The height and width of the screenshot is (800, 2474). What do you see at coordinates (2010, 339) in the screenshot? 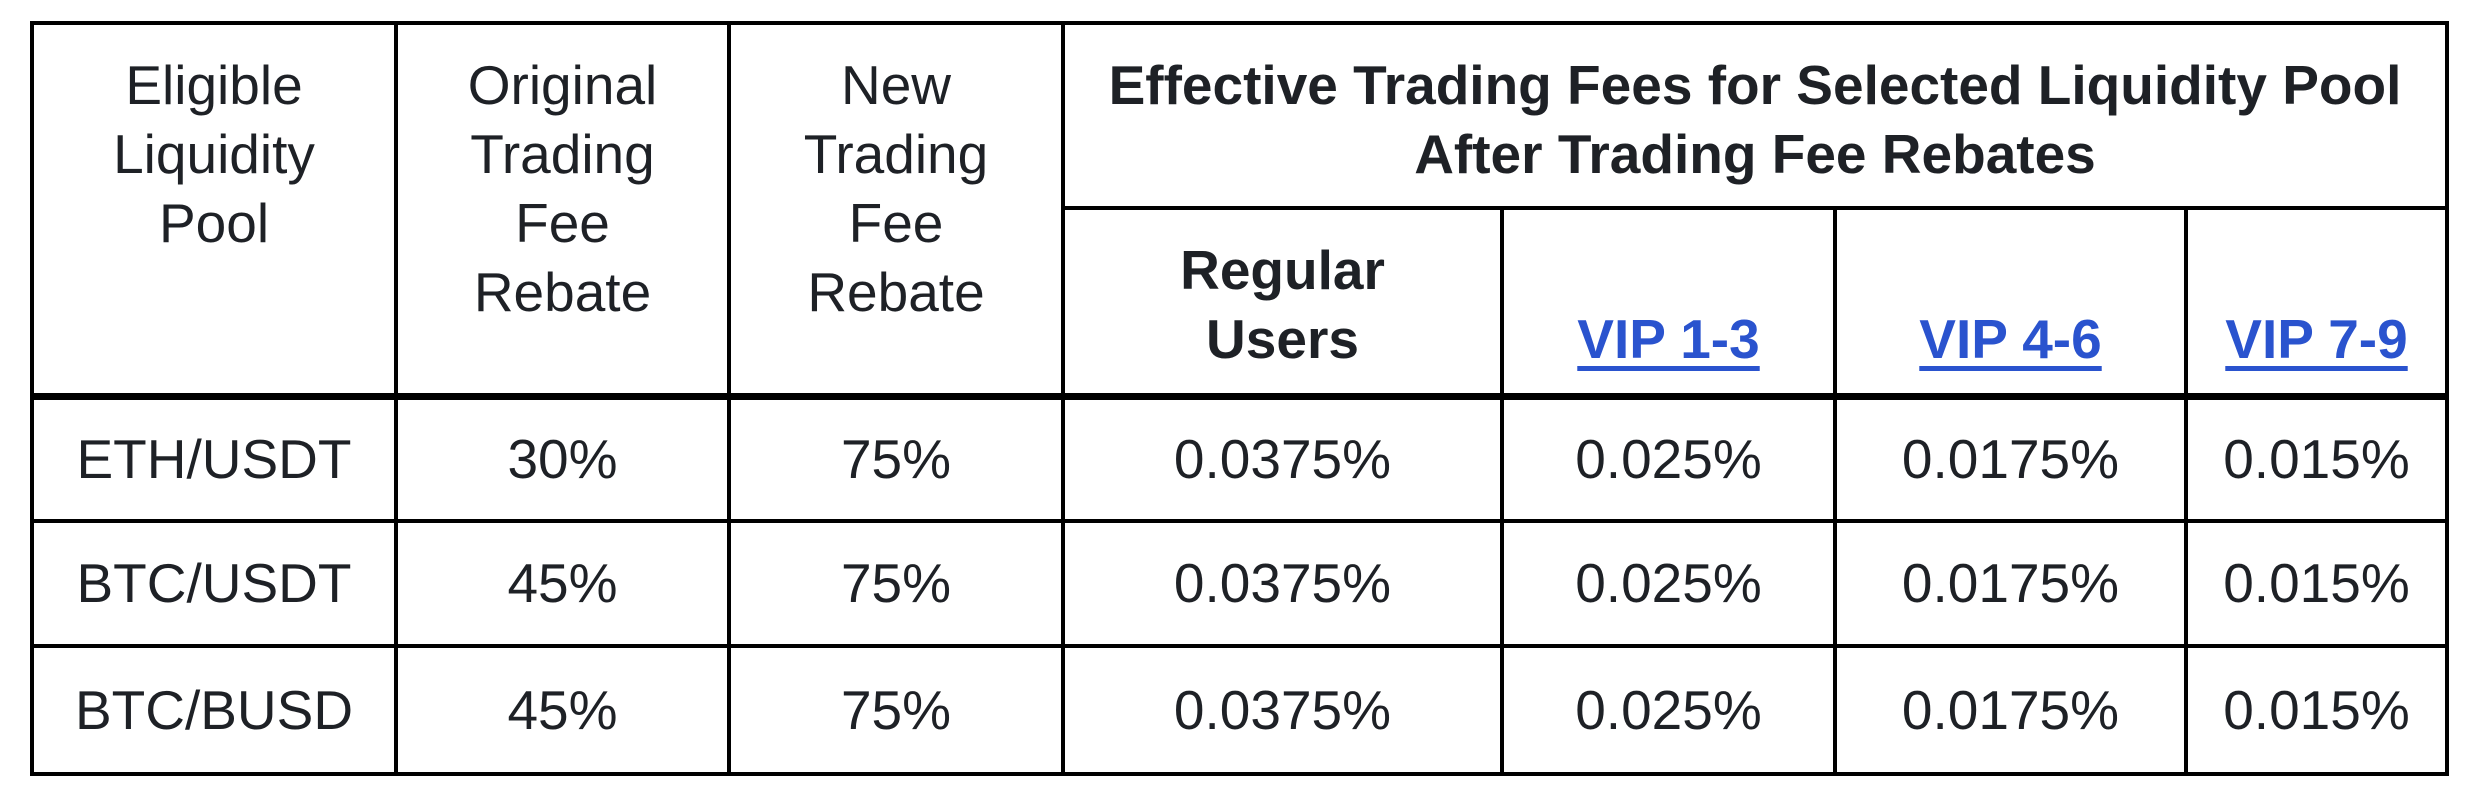
I see `vip-4-6-link: VIP 4-6` at bounding box center [2010, 339].